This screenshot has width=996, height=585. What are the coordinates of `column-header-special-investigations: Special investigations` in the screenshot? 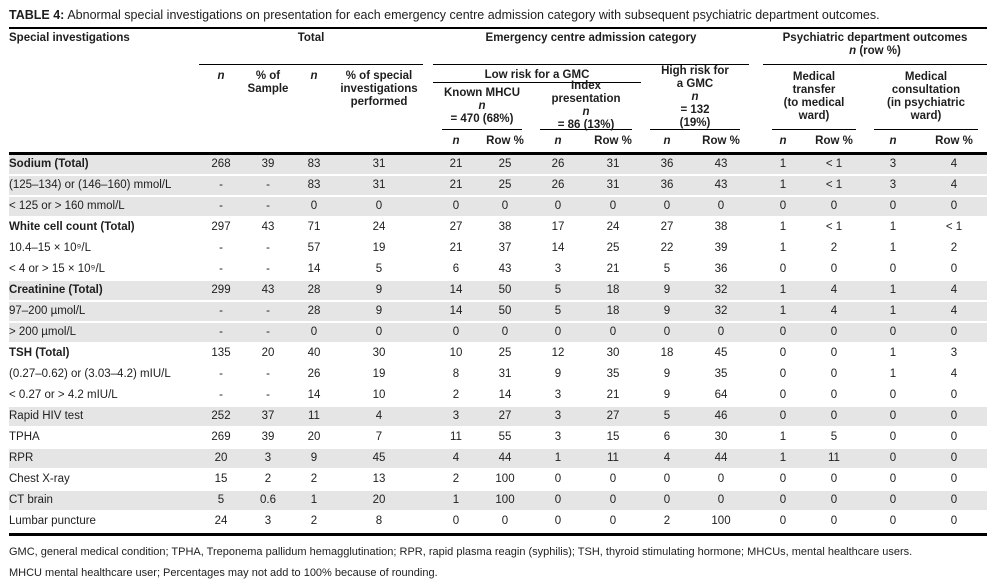 It's located at (69, 38).